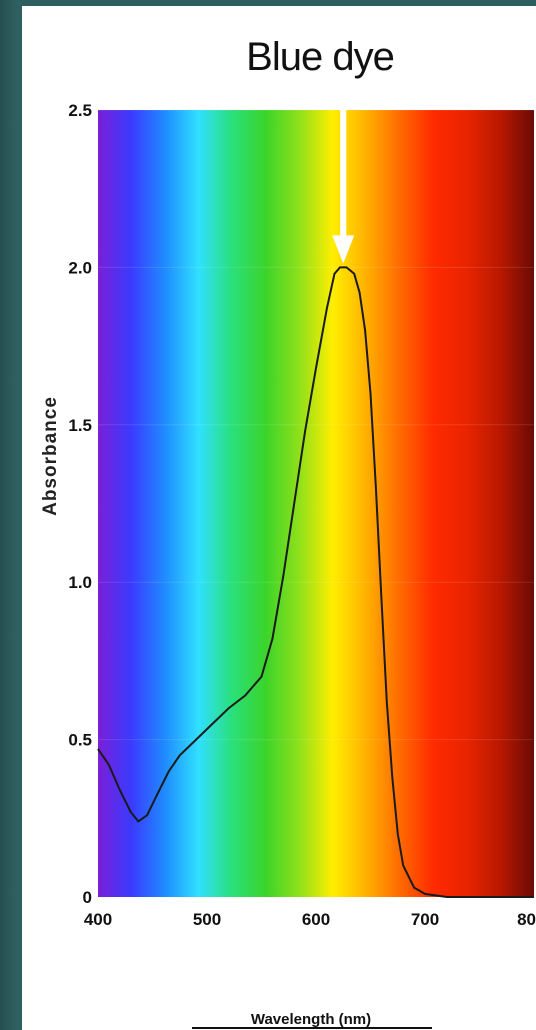  I want to click on y-tick-label: 1.5, so click(80, 425).